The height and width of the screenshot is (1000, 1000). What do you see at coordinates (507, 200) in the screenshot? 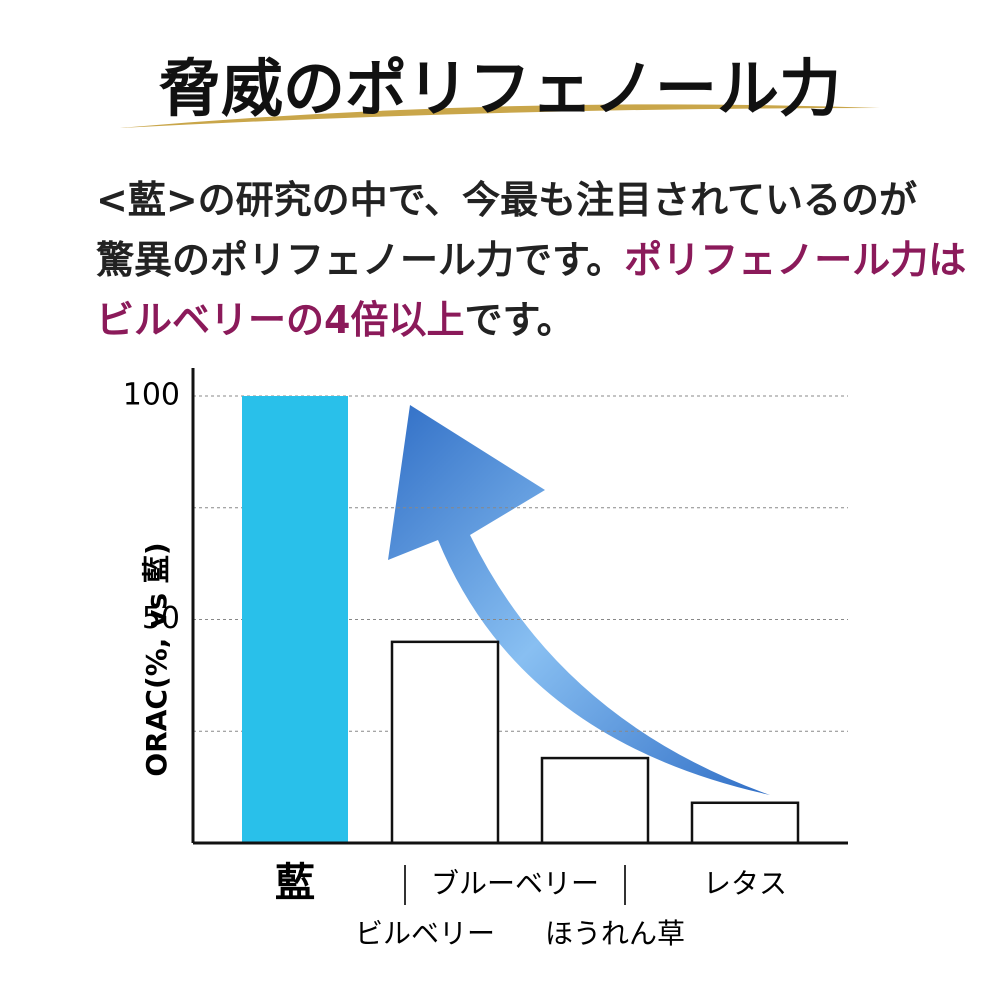
I see `intro-text: <藍>の研究の中で、今最も注目されているのが` at bounding box center [507, 200].